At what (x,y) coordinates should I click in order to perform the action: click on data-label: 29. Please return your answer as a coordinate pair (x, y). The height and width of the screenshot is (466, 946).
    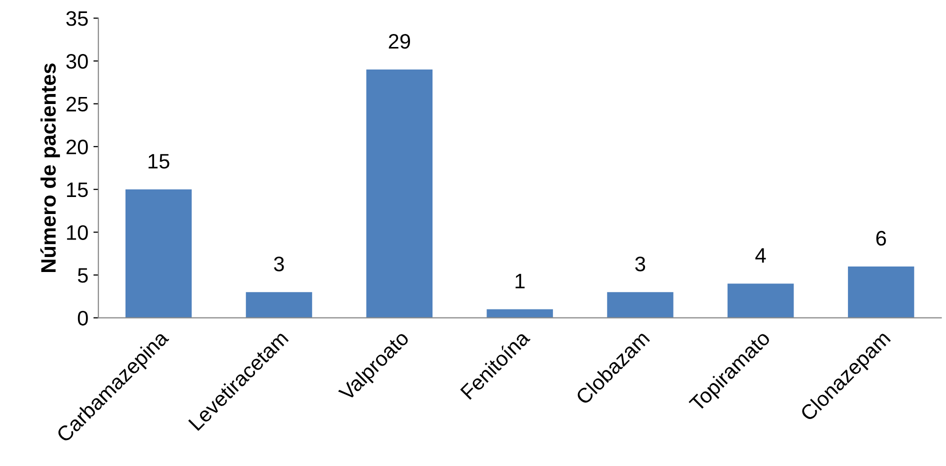
    Looking at the image, I should click on (399, 41).